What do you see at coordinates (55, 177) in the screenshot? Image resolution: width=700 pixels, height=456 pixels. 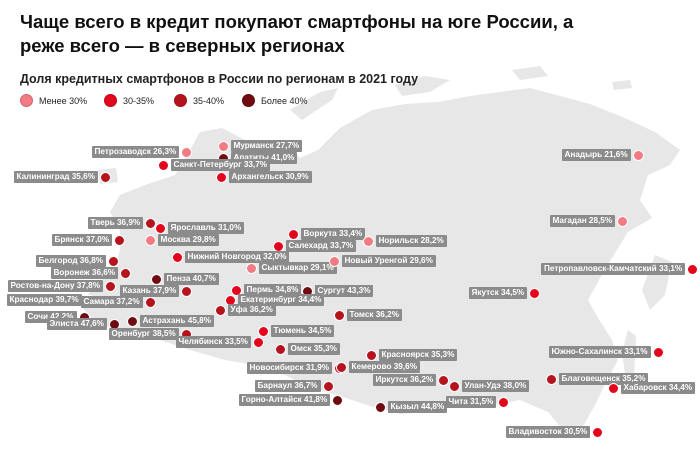 I see `city-label: Калининград 35,6%` at bounding box center [55, 177].